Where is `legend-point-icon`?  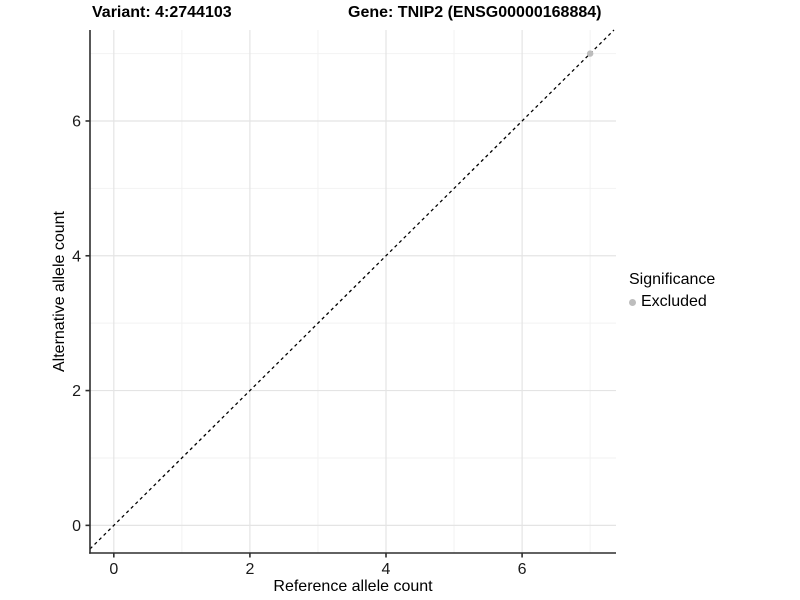 legend-point-icon is located at coordinates (632, 302).